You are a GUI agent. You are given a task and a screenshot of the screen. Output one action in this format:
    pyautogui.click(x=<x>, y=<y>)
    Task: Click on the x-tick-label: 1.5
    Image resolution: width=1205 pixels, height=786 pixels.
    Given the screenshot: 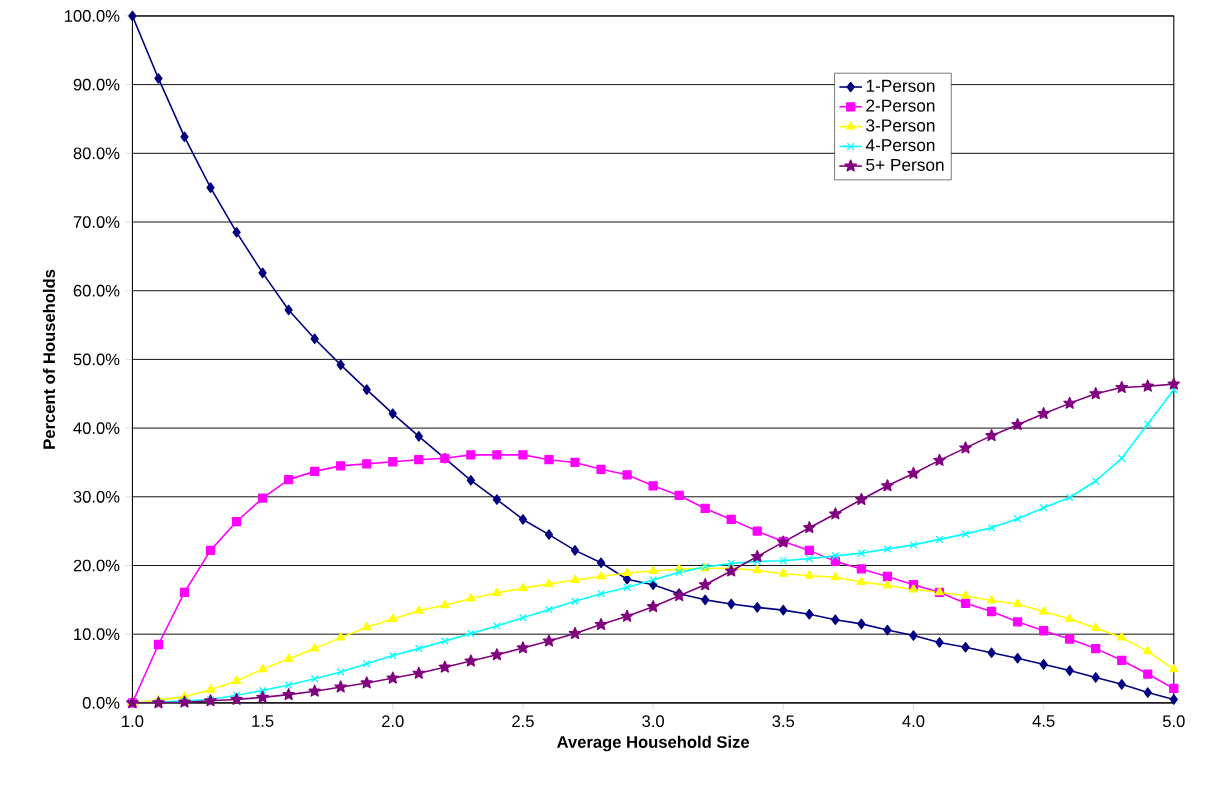 What is the action you would take?
    pyautogui.click(x=263, y=721)
    